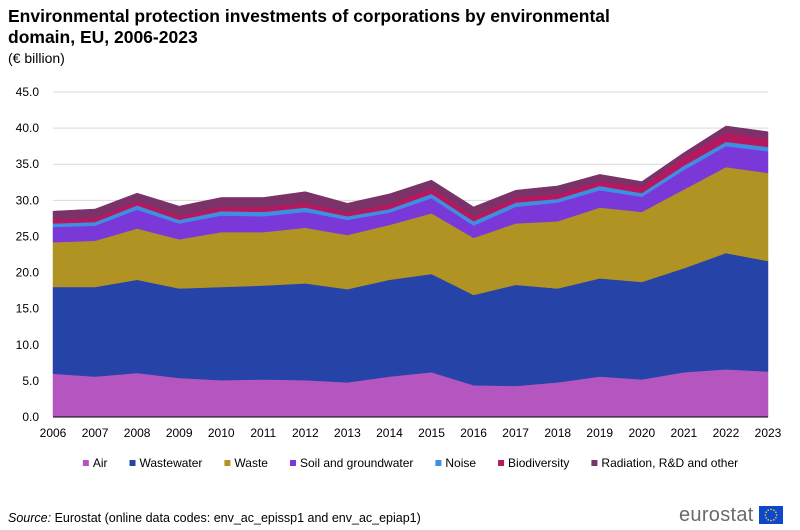 The height and width of the screenshot is (530, 800). Describe the element at coordinates (538, 463) in the screenshot. I see `legend-label: Biodiversity` at that location.